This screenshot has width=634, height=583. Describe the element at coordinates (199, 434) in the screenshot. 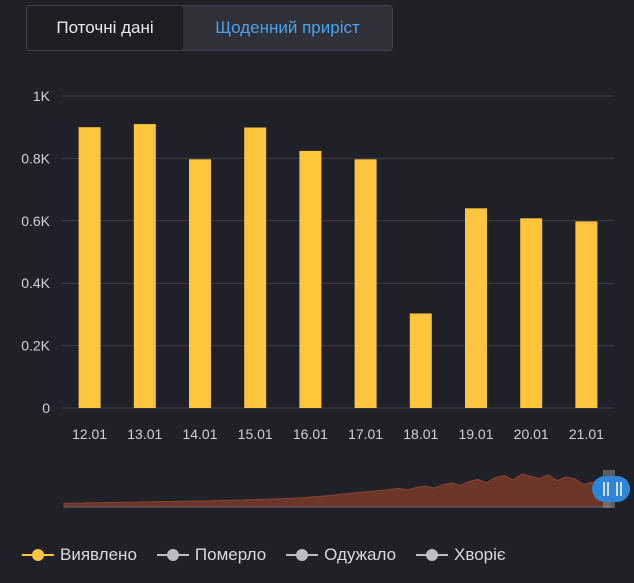

I see `x-tick-label: 14.01` at that location.